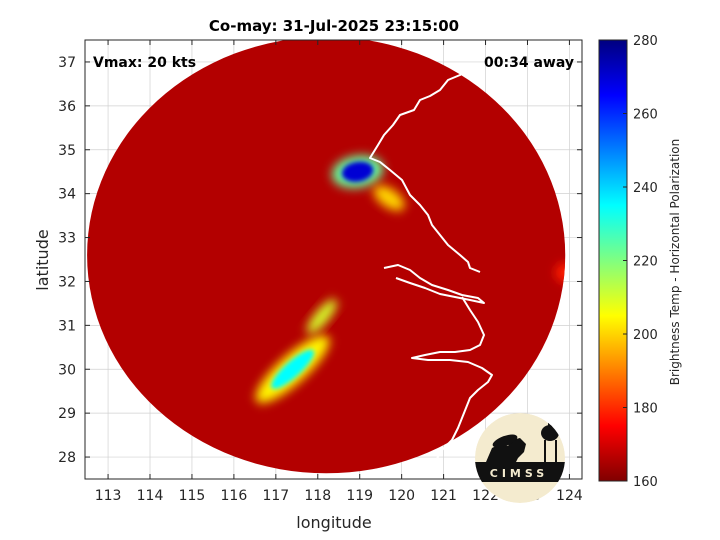  What do you see at coordinates (67, 282) in the screenshot?
I see `y-tick-label: 32` at bounding box center [67, 282].